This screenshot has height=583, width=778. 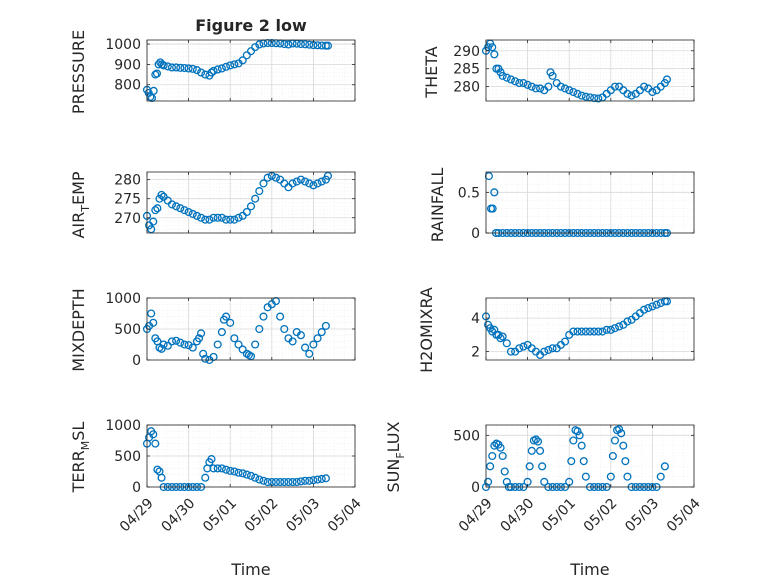 What do you see at coordinates (80, 458) in the screenshot?
I see `ylabel-terrmsl: TERRMSL` at bounding box center [80, 458].